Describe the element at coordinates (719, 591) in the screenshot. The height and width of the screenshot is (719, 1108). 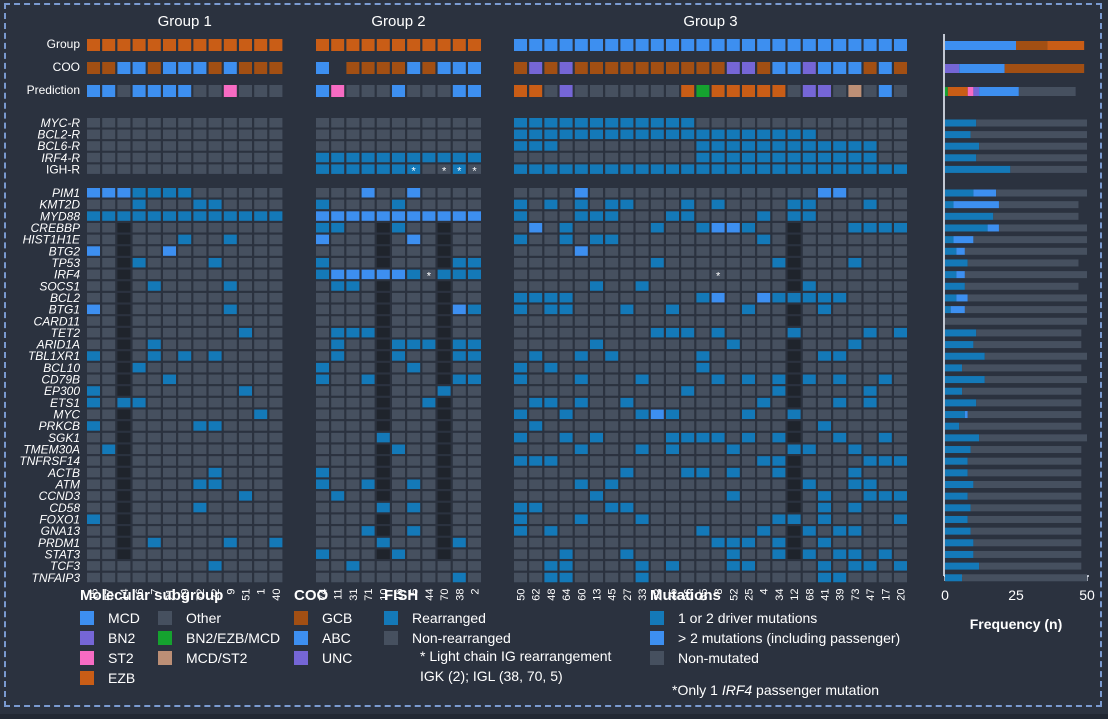
I see `sample-label: 8` at that location.